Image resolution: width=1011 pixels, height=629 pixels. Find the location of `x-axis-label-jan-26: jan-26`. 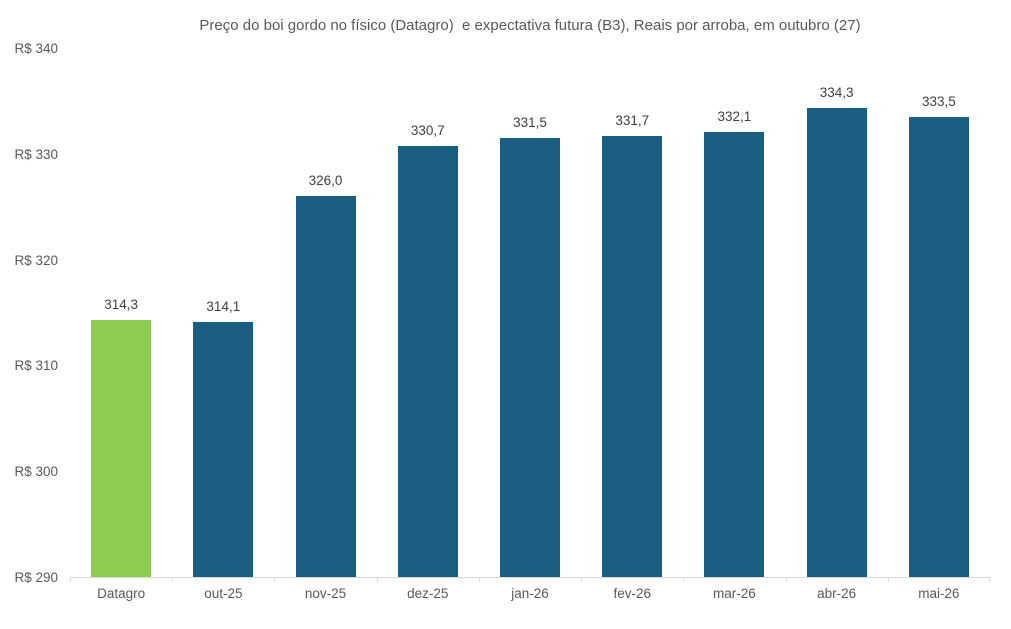

x-axis-label-jan-26: jan-26 is located at coordinates (530, 593).